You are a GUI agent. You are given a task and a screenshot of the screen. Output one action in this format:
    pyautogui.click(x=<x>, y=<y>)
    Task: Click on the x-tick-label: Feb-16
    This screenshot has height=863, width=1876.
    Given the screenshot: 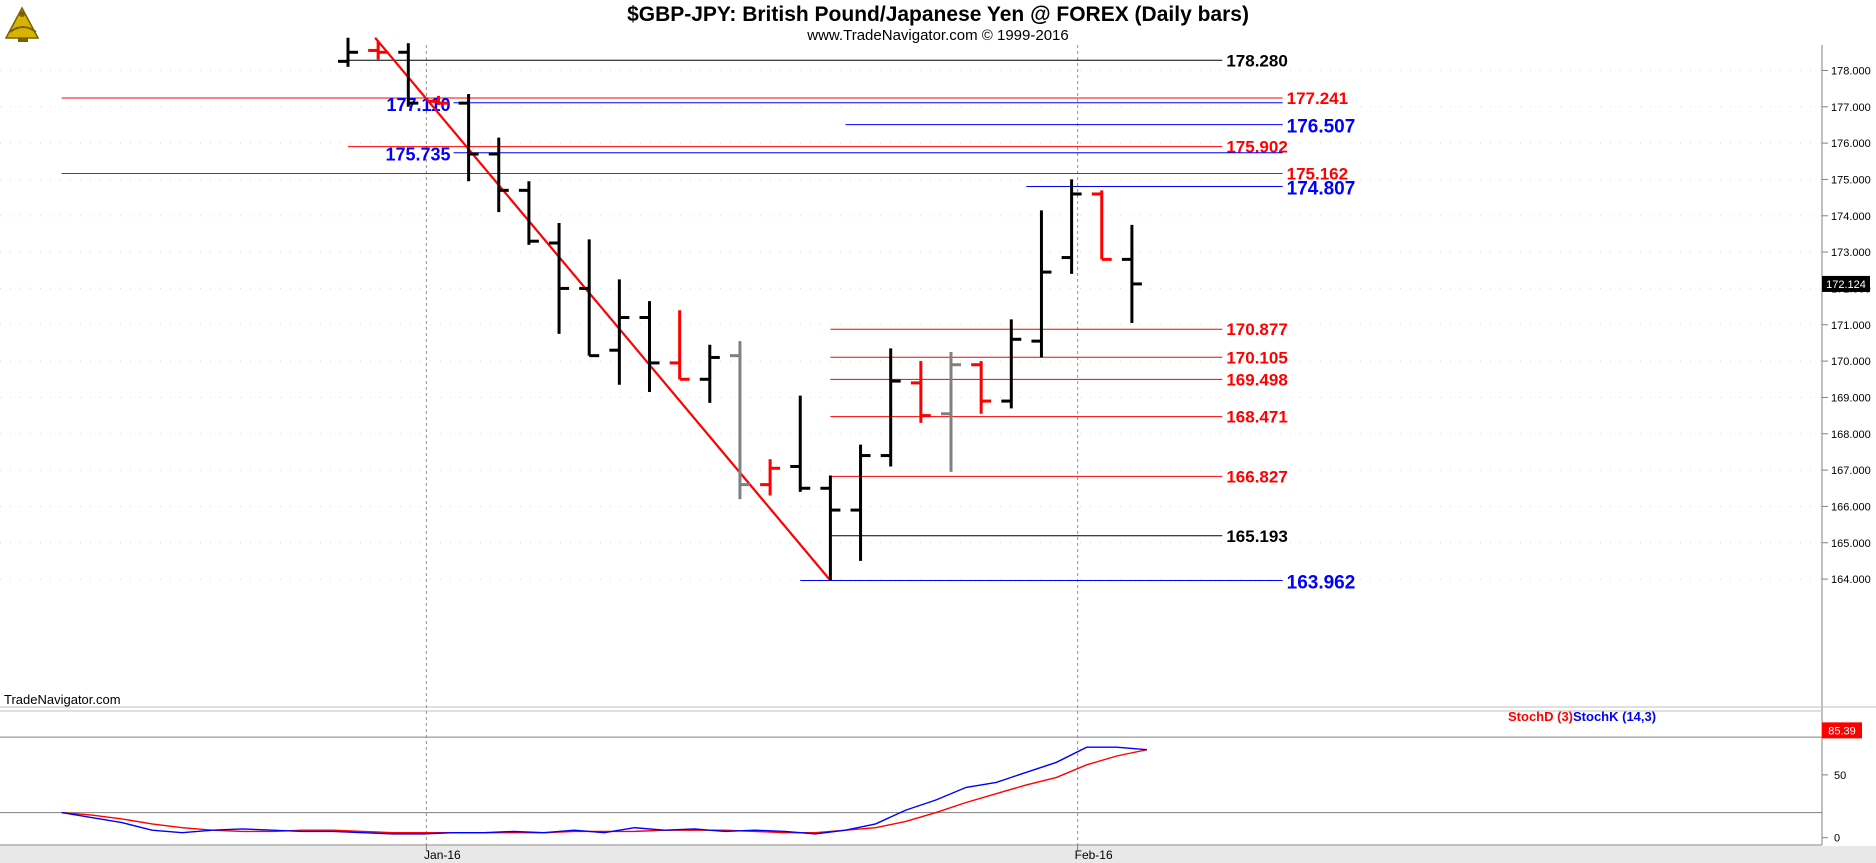 What is the action you would take?
    pyautogui.click(x=1094, y=855)
    